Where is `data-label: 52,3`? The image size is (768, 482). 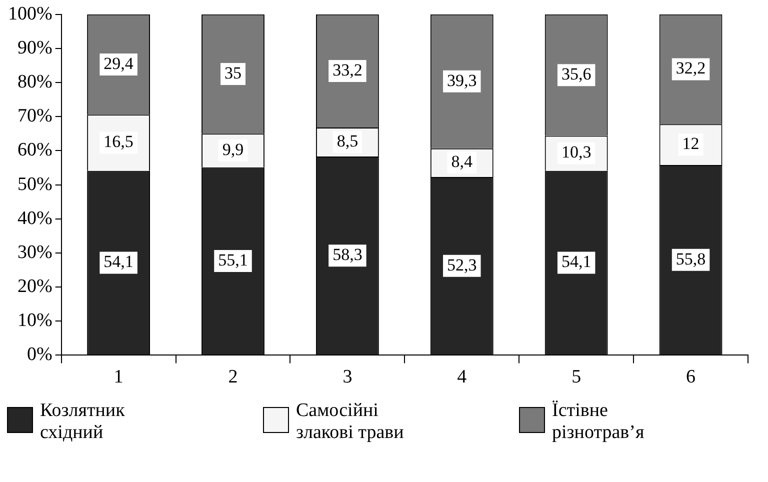
data-label: 52,3 is located at coordinates (462, 264).